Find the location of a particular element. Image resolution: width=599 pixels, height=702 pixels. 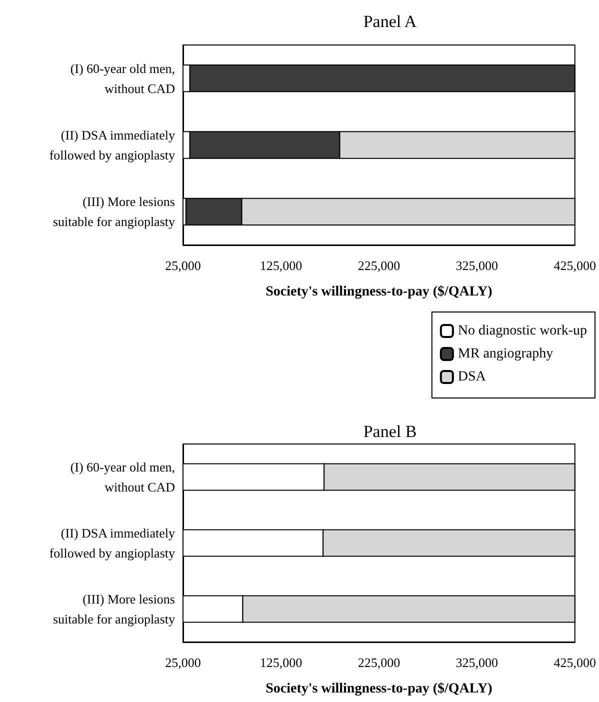

chart-title: Panel B is located at coordinates (390, 431).